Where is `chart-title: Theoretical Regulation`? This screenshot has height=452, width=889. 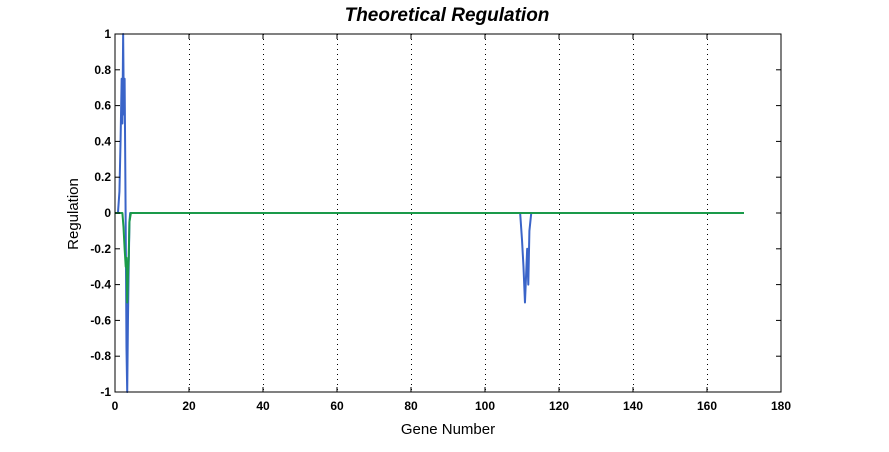
chart-title: Theoretical Regulation is located at coordinates (447, 15).